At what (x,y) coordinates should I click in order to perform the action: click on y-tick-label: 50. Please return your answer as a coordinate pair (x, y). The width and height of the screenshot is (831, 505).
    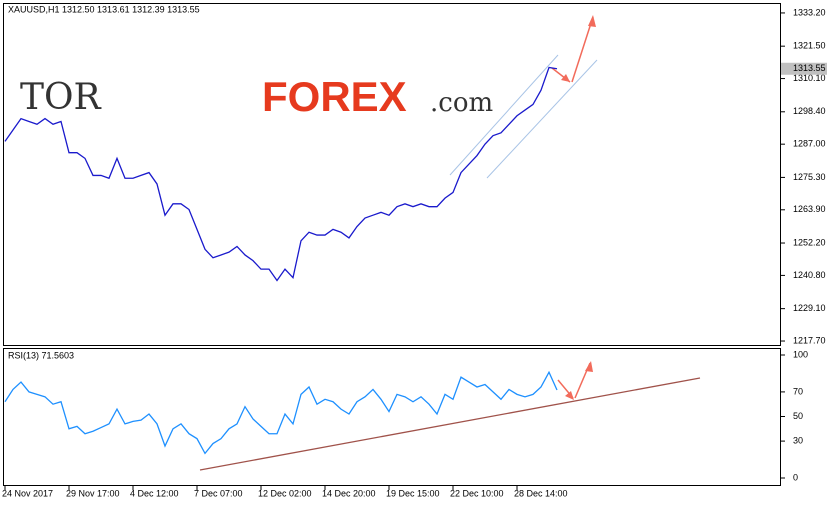
    Looking at the image, I should click on (798, 416).